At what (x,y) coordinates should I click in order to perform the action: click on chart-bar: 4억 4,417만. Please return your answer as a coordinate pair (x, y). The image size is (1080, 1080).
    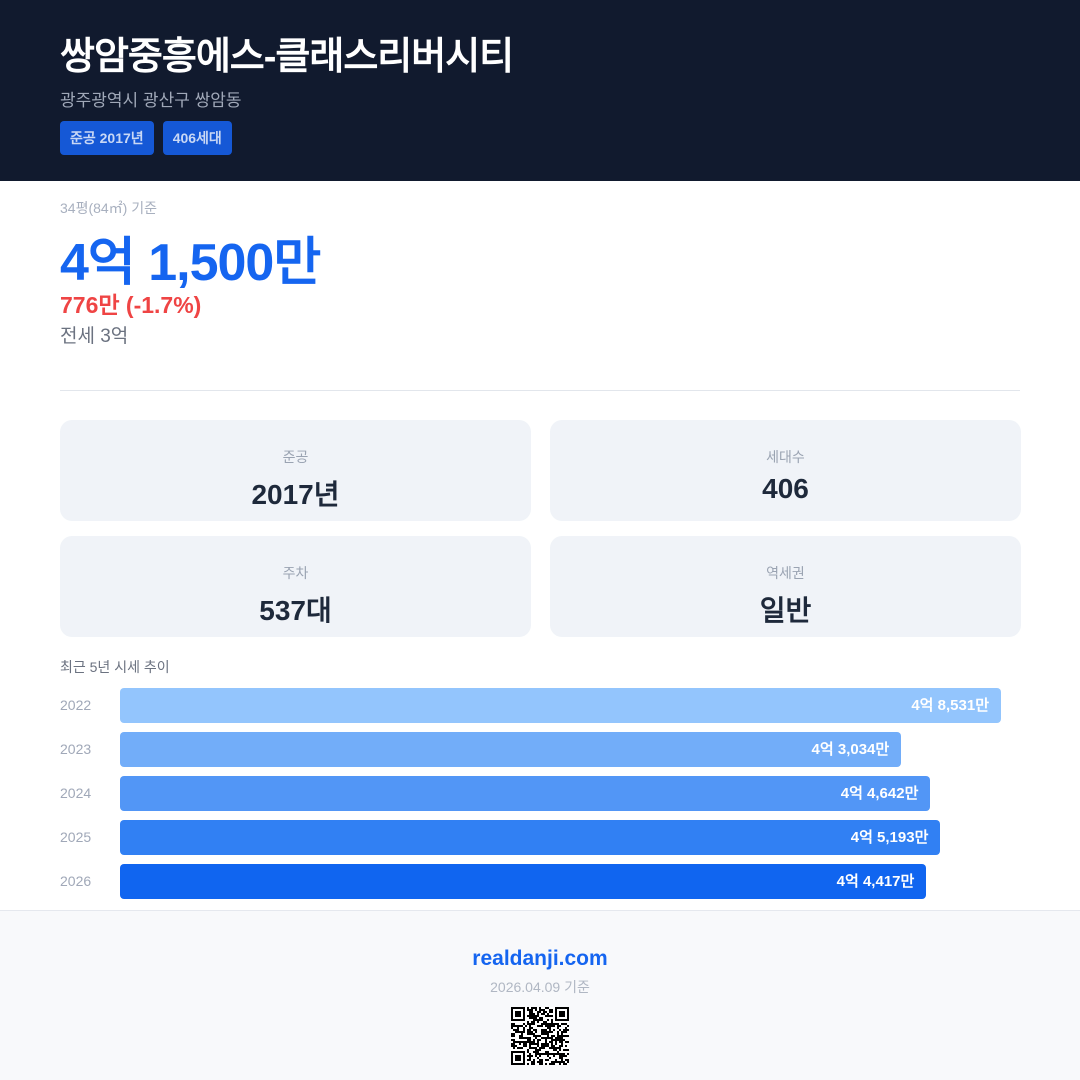
    Looking at the image, I should click on (523, 881).